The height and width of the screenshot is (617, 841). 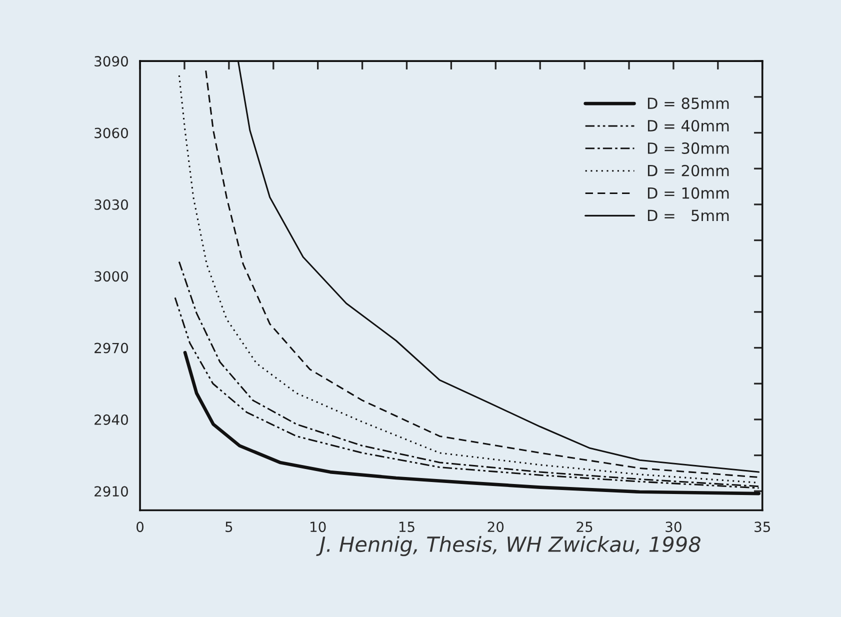 I want to click on x-tick-label: 5, so click(x=229, y=527).